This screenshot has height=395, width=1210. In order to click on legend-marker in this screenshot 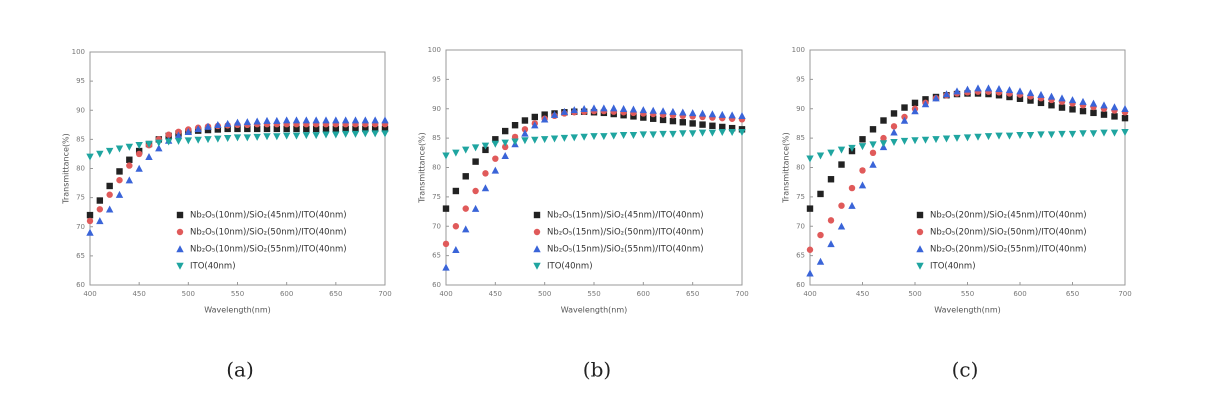, I will do `click(537, 249)`.